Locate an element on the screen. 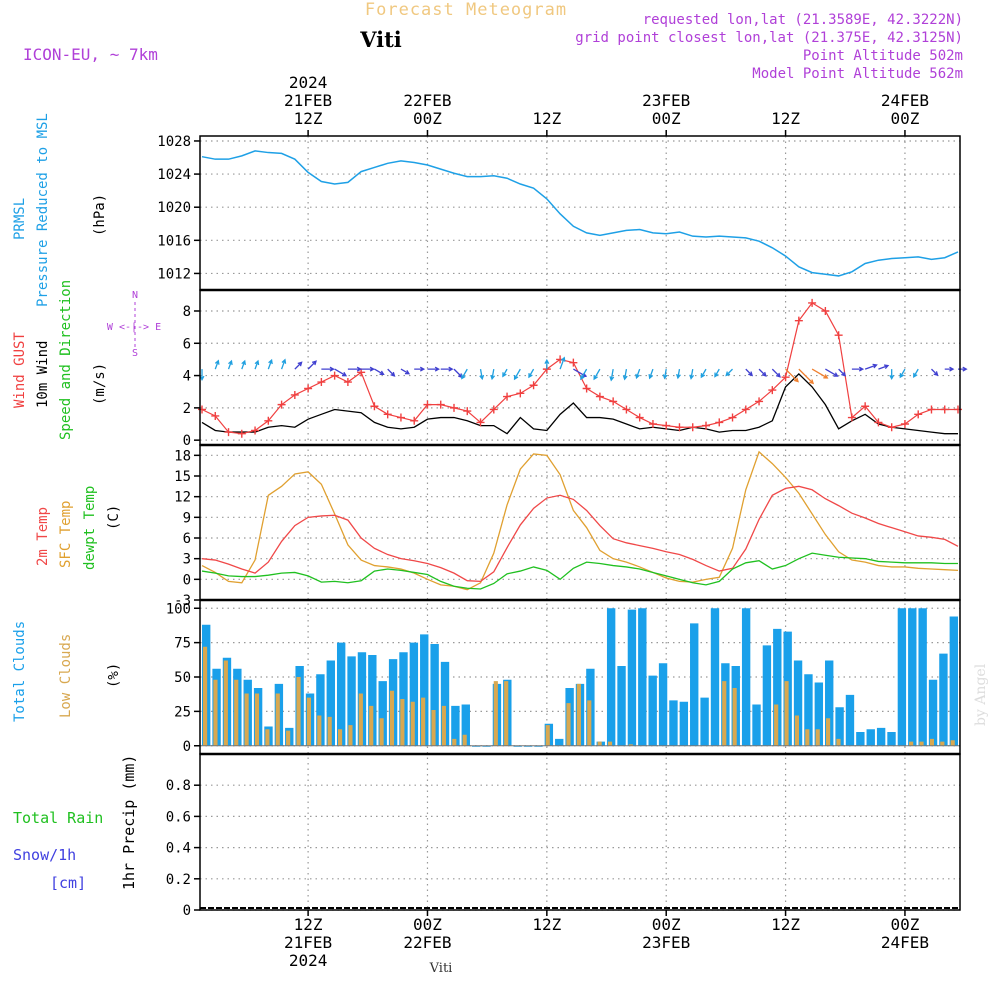 The width and height of the screenshot is (1000, 1000). bottom-time-label: 22FEB is located at coordinates (427, 942).